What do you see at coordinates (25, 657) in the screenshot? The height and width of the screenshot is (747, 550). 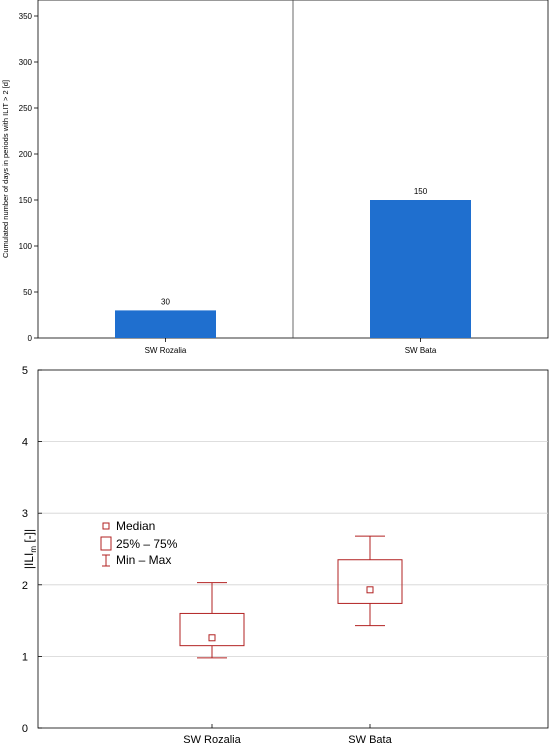 I see `box-y-tick-label: 1` at bounding box center [25, 657].